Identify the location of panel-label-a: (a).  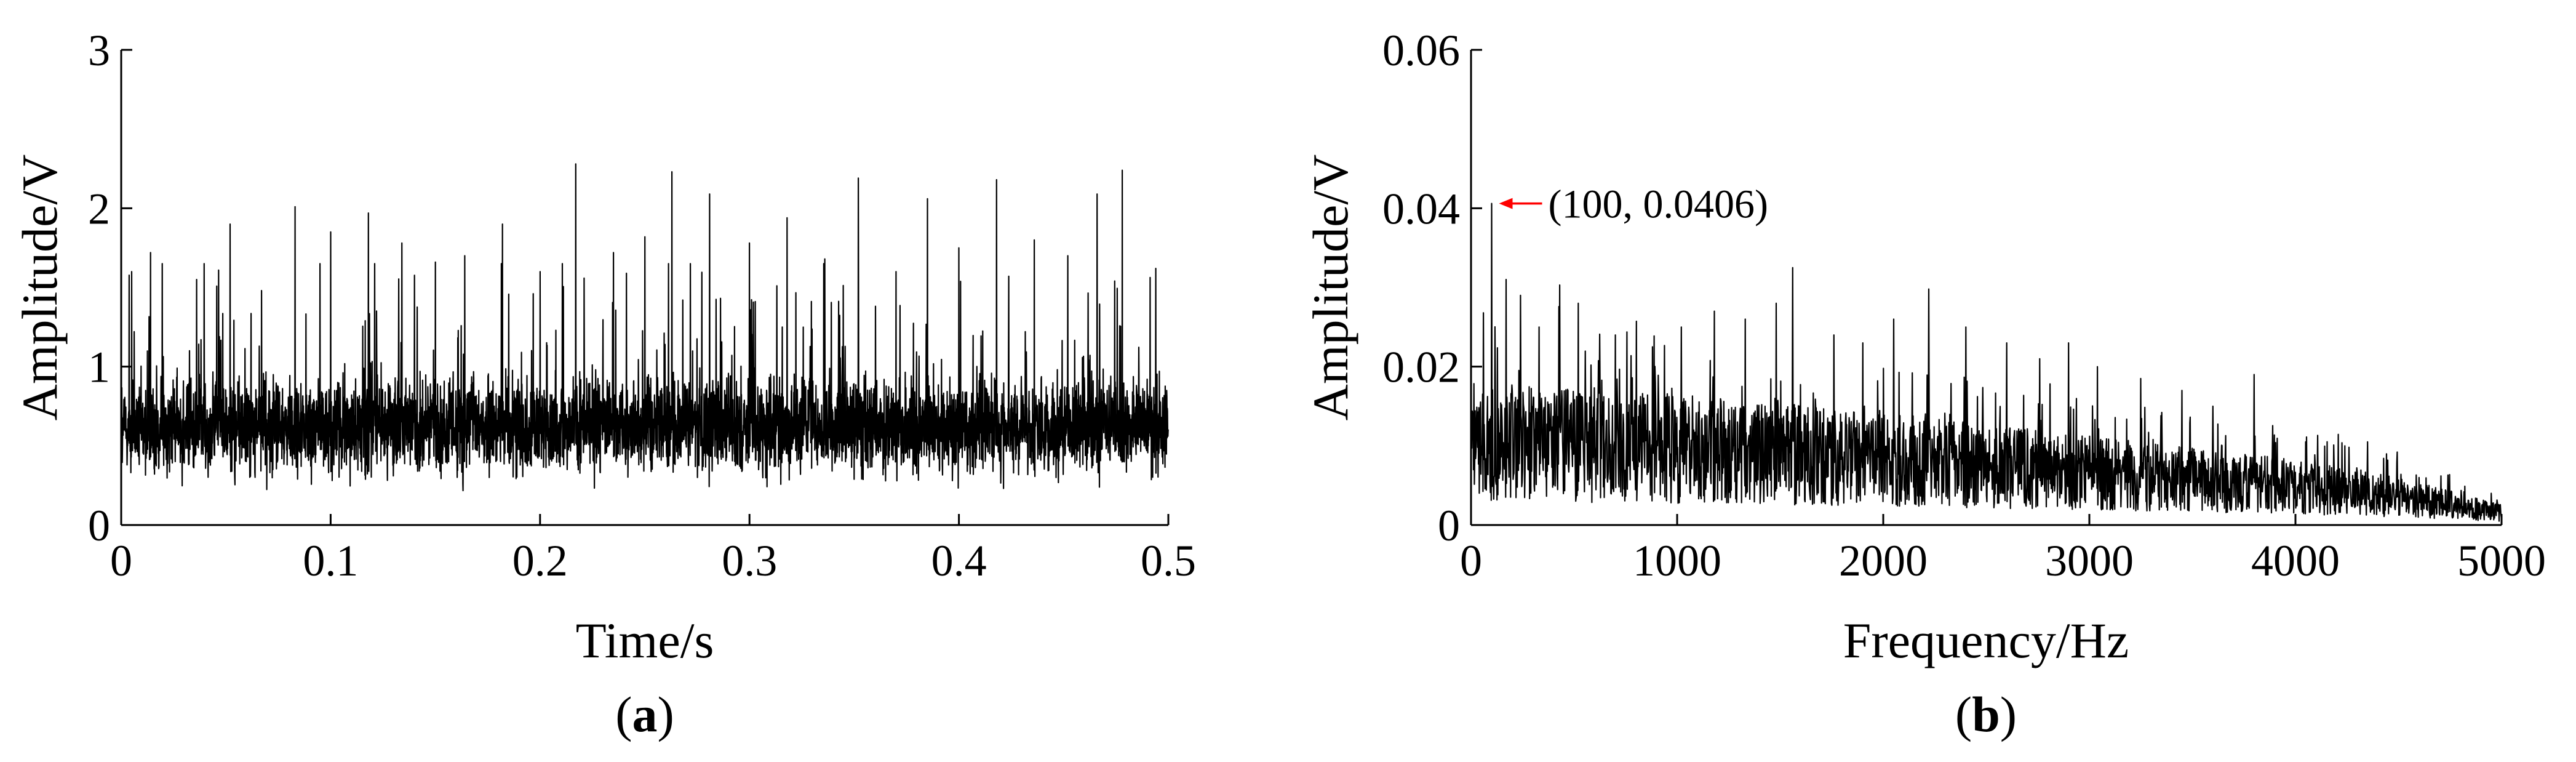
(644, 714).